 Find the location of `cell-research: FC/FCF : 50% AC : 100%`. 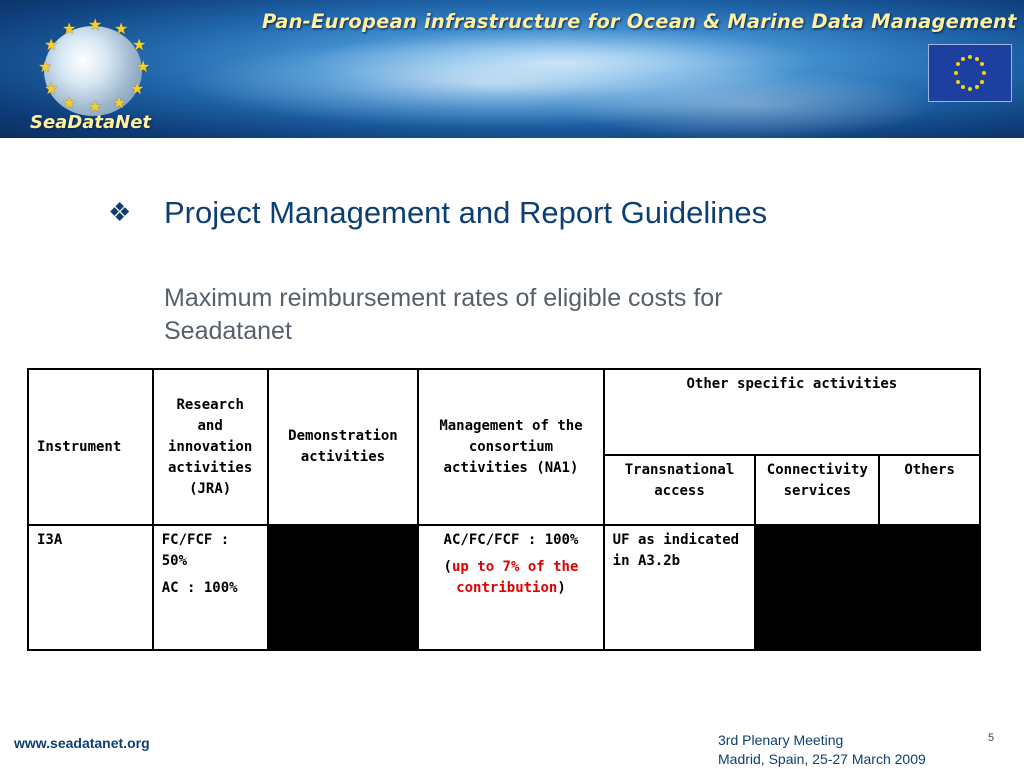

cell-research: FC/FCF : 50% AC : 100% is located at coordinates (210, 587).